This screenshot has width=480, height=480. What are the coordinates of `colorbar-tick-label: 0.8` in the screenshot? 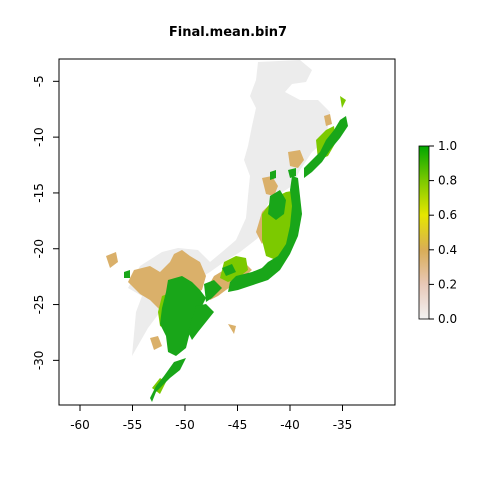 It's located at (447, 181).